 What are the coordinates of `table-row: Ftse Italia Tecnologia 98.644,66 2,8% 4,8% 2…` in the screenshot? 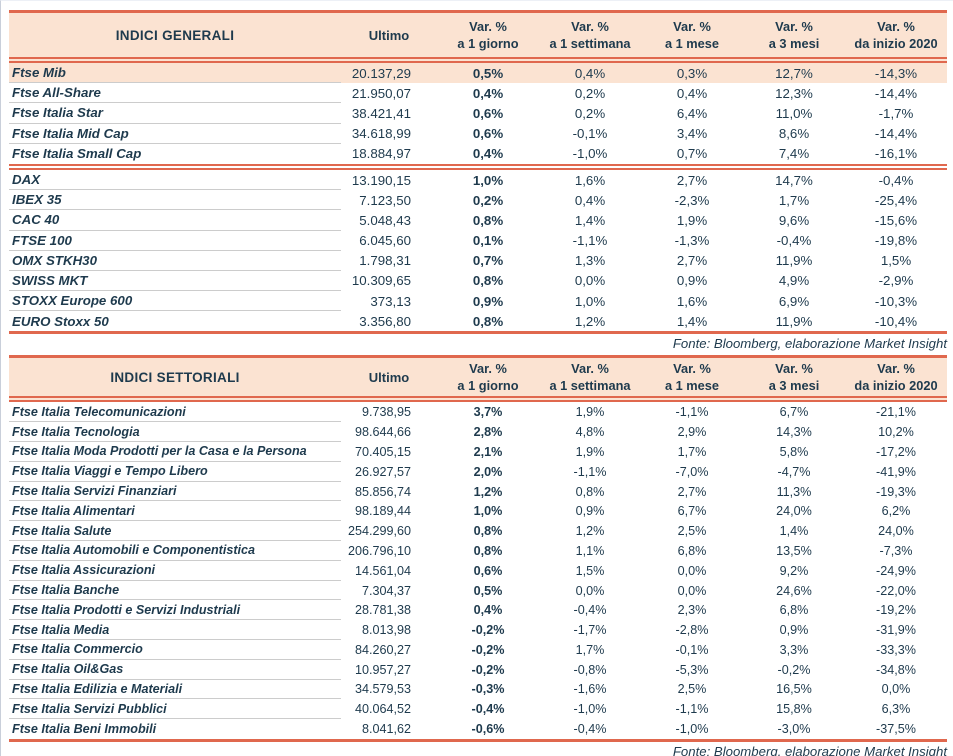 It's located at (478, 432).